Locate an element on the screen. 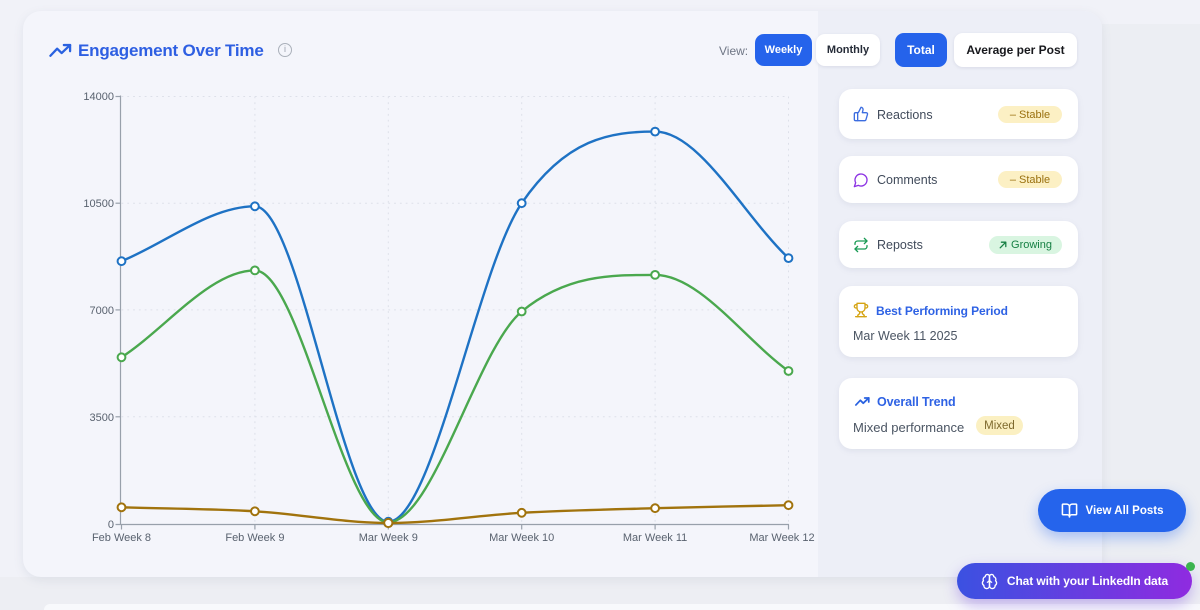 This screenshot has width=1200, height=610. svg-text: Mar Week 11 is located at coordinates (655, 538).